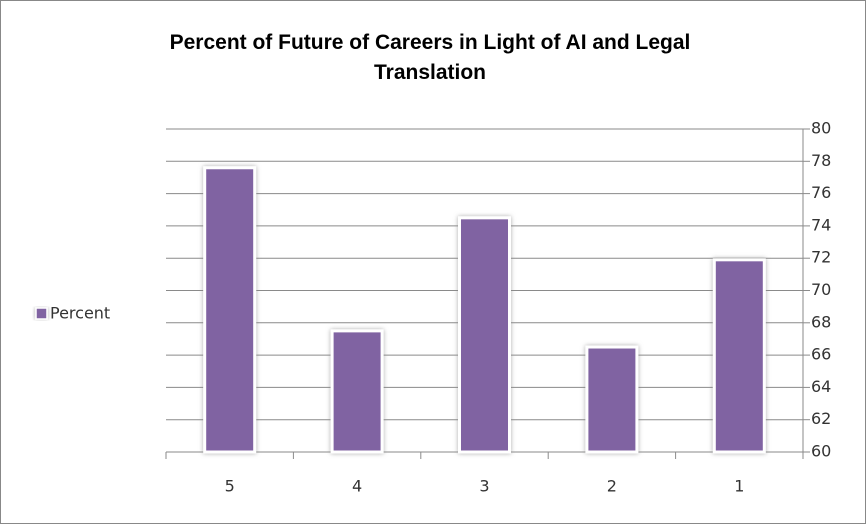 This screenshot has height=524, width=866. What do you see at coordinates (821, 257) in the screenshot?
I see `y-tick-label: 72` at bounding box center [821, 257].